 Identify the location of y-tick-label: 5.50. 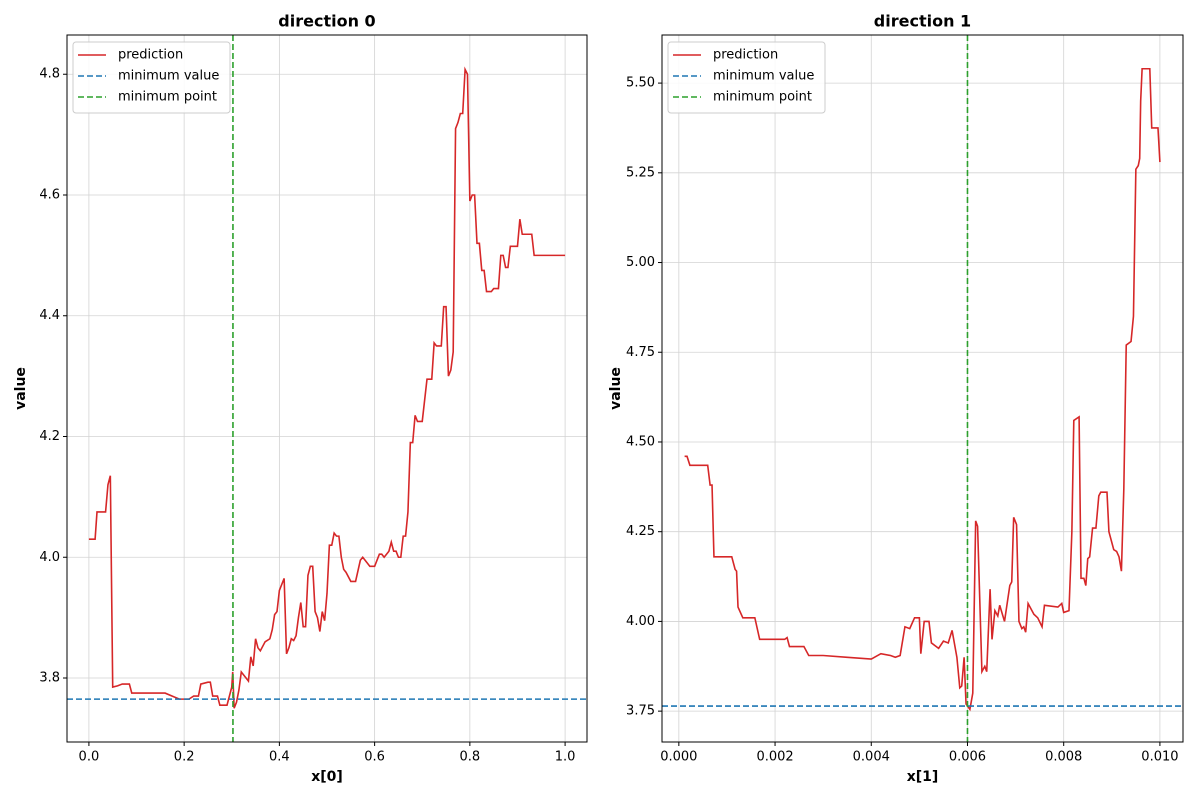
(640, 83).